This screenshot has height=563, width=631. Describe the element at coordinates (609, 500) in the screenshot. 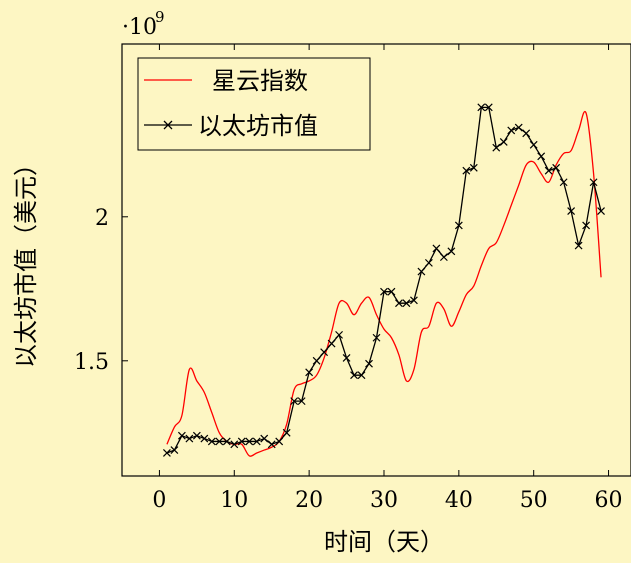

I see `x-tick-label: 60` at that location.